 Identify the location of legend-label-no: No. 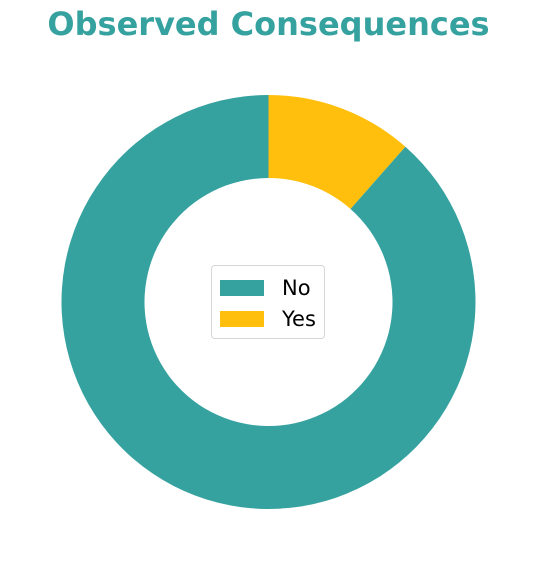
(296, 287).